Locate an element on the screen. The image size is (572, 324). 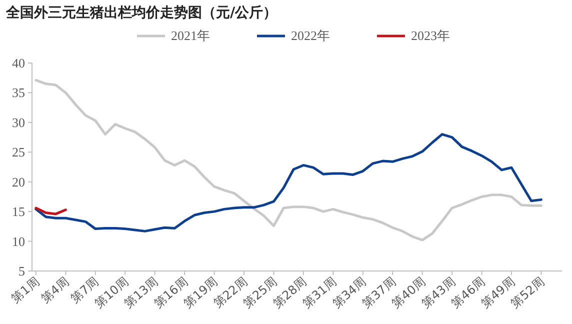
y-tick-label: 20 is located at coordinates (18, 182).